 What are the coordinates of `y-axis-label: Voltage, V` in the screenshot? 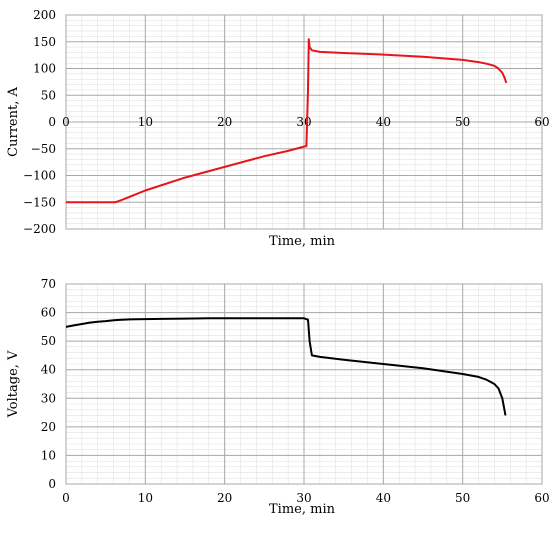 It's located at (13, 384).